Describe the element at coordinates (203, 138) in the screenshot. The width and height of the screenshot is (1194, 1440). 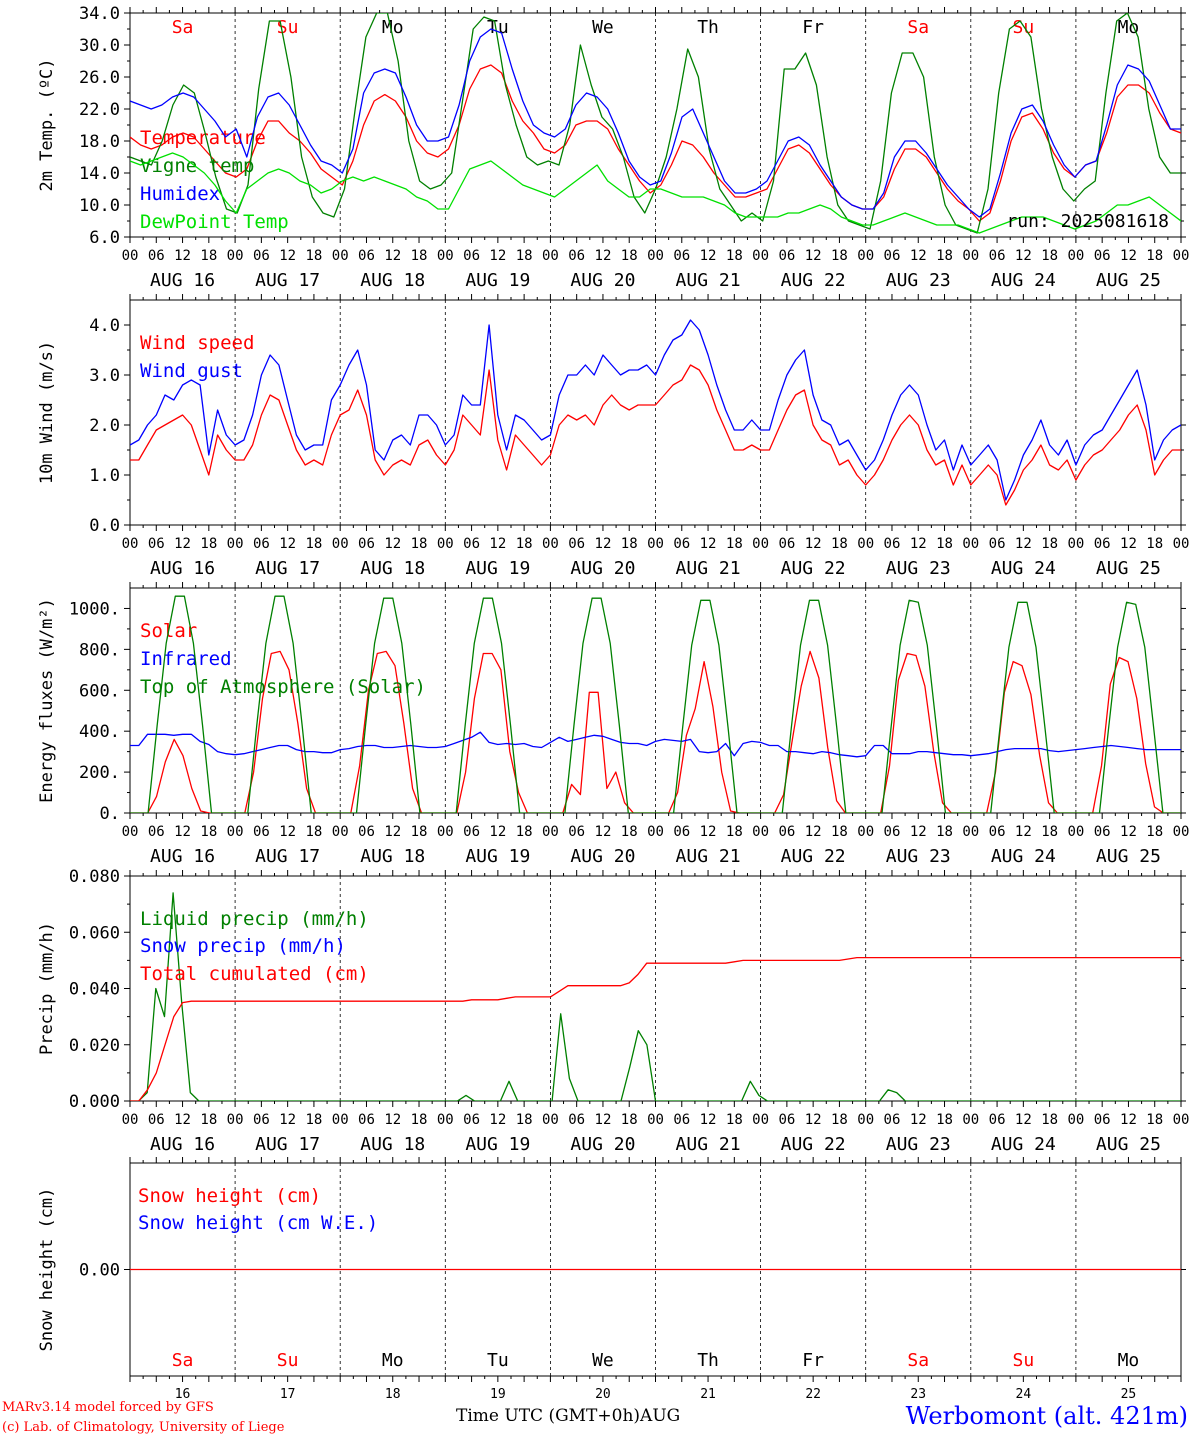
I see `legend-entry: Temperature` at that location.